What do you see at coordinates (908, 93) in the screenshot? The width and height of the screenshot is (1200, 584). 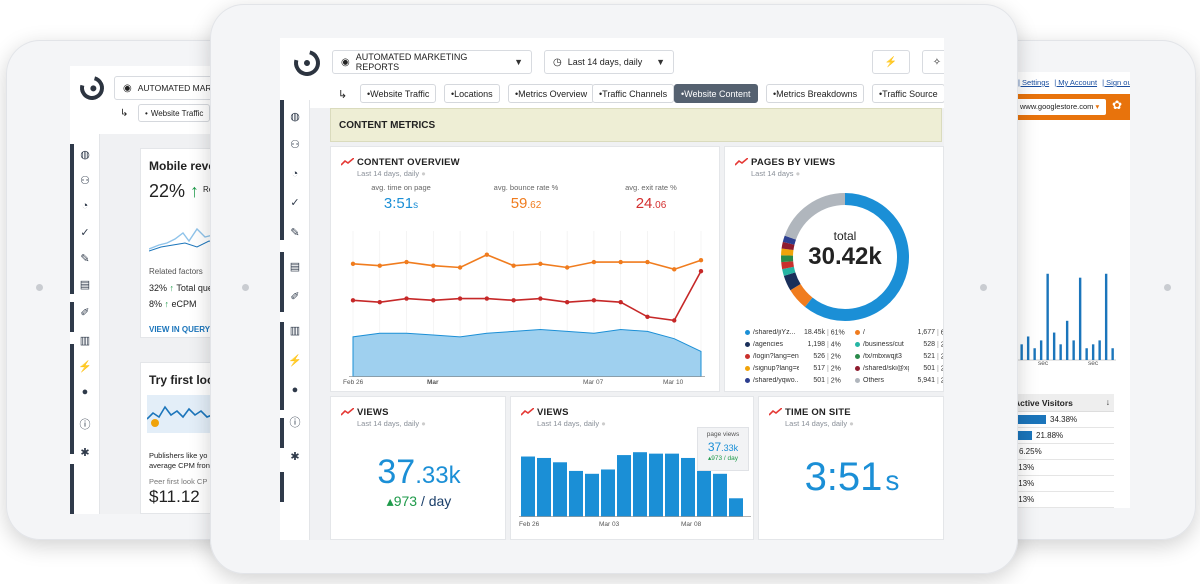 I see `tab-traffic-source: • Traffic Source` at bounding box center [908, 93].